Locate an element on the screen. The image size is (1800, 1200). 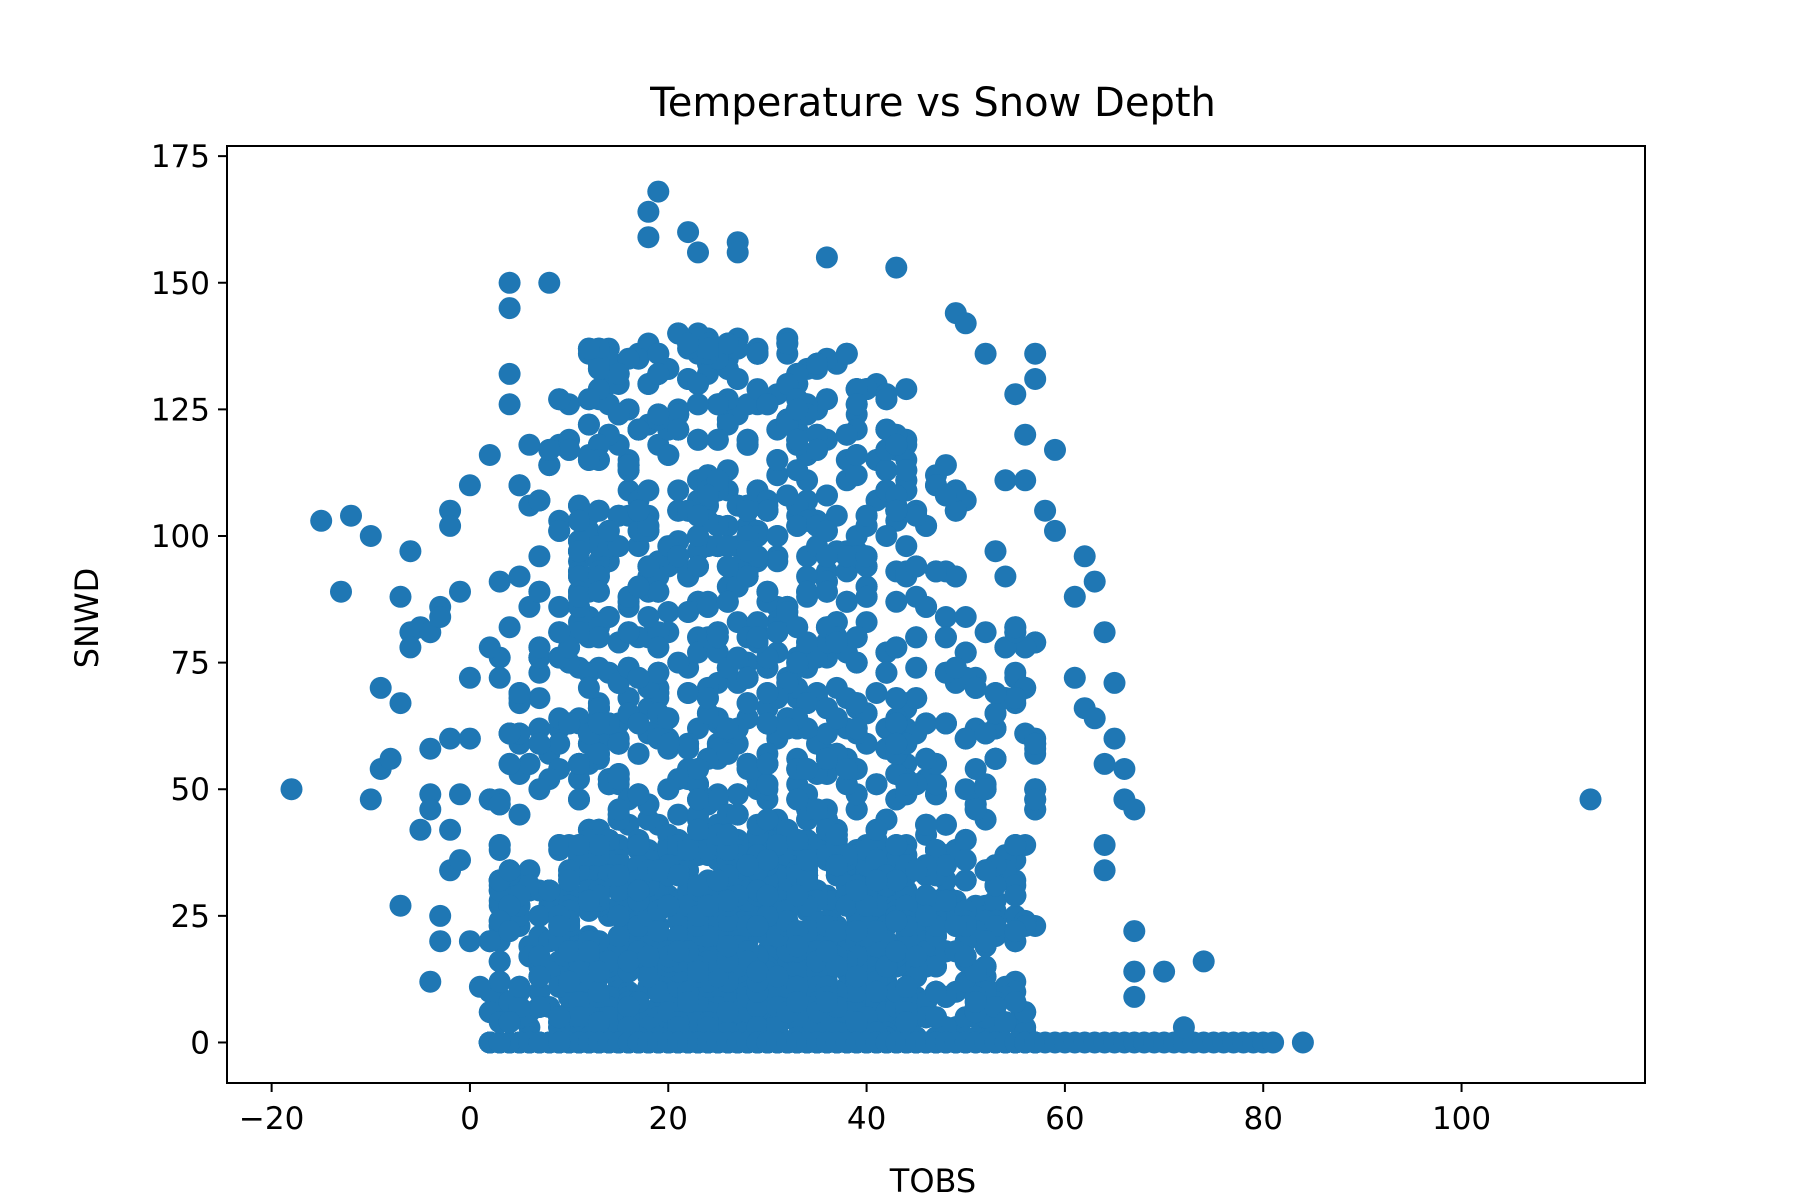
y-tick-label: 0 is located at coordinates (200, 1043).